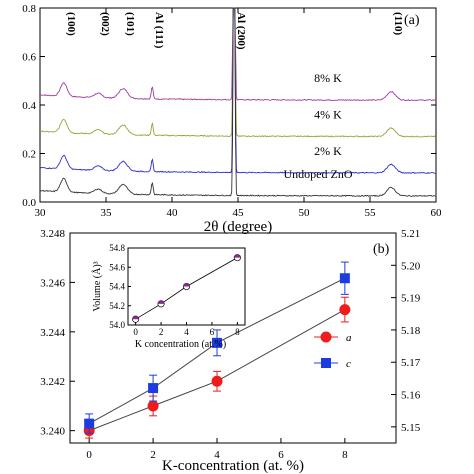 The height and width of the screenshot is (474, 474). Describe the element at coordinates (71, 24) in the screenshot. I see `a-peak-label: (100)` at that location.